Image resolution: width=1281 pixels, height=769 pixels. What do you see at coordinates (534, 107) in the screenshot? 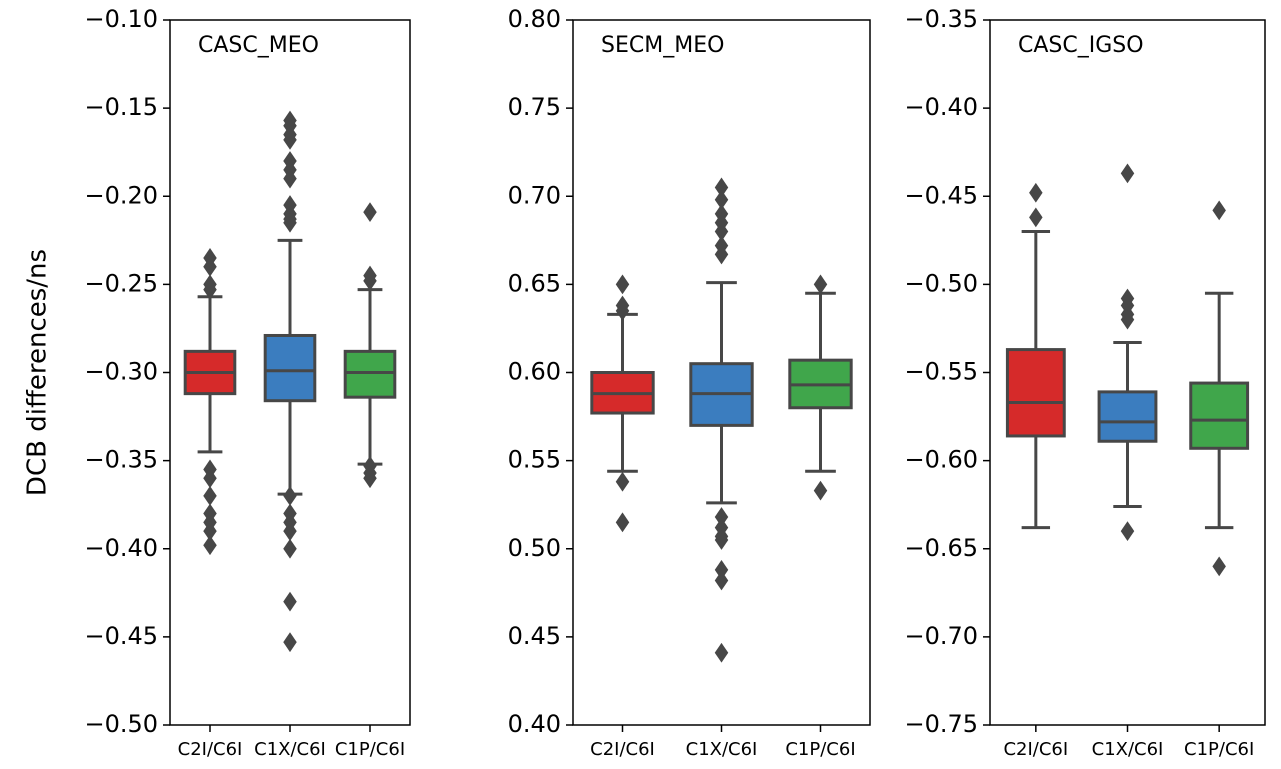
I see `y-tick-label: 0.75` at bounding box center [534, 107].